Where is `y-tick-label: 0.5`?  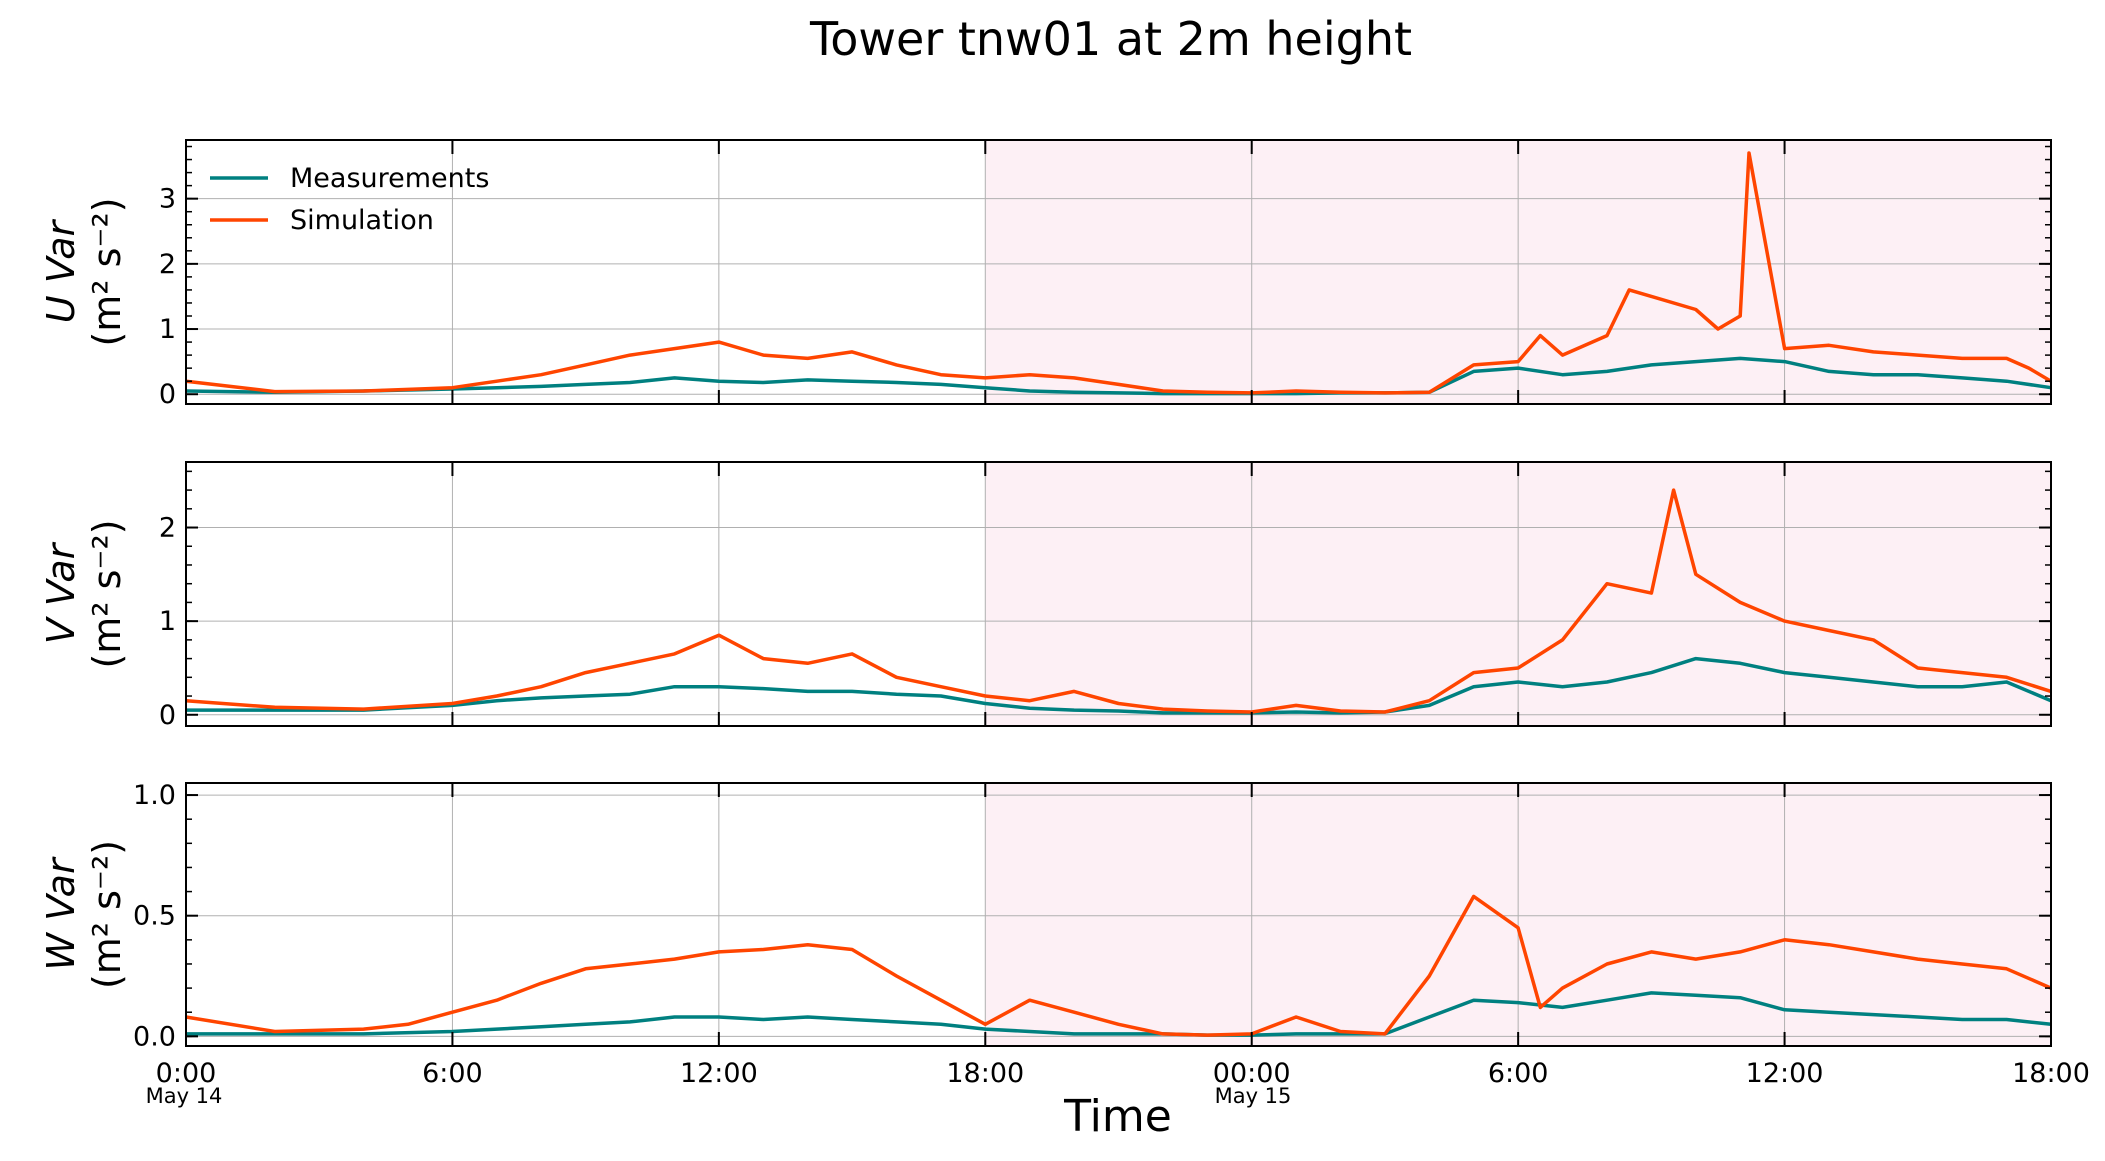 y-tick-label: 0.5 is located at coordinates (154, 916).